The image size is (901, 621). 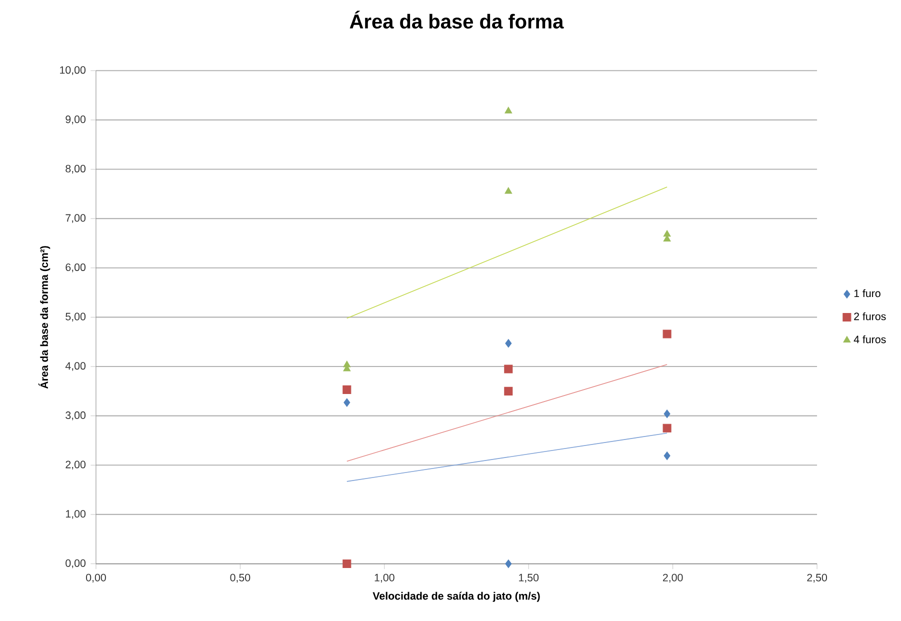 What do you see at coordinates (76, 563) in the screenshot?
I see `y-tick-label: 0,00` at bounding box center [76, 563].